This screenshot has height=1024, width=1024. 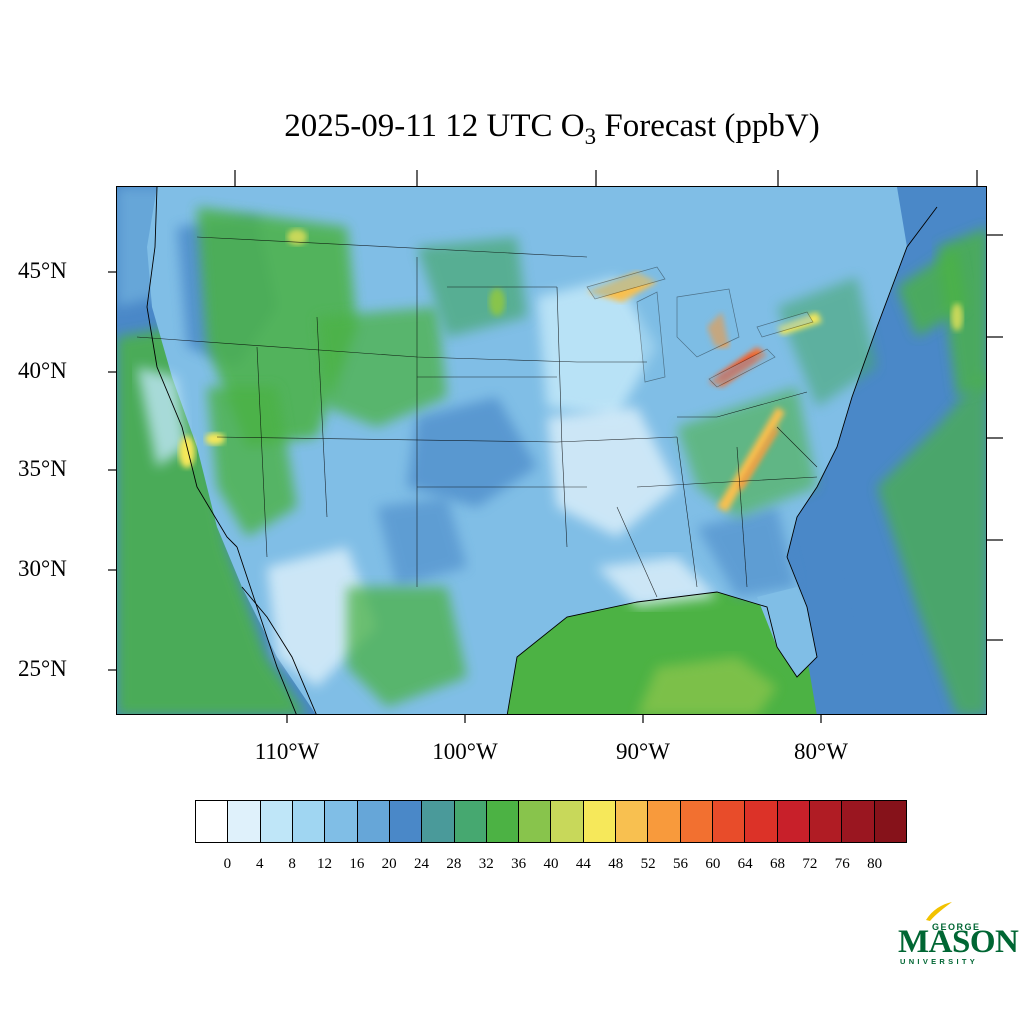 What do you see at coordinates (956, 927) in the screenshot?
I see `logo-george: GEORGE` at bounding box center [956, 927].